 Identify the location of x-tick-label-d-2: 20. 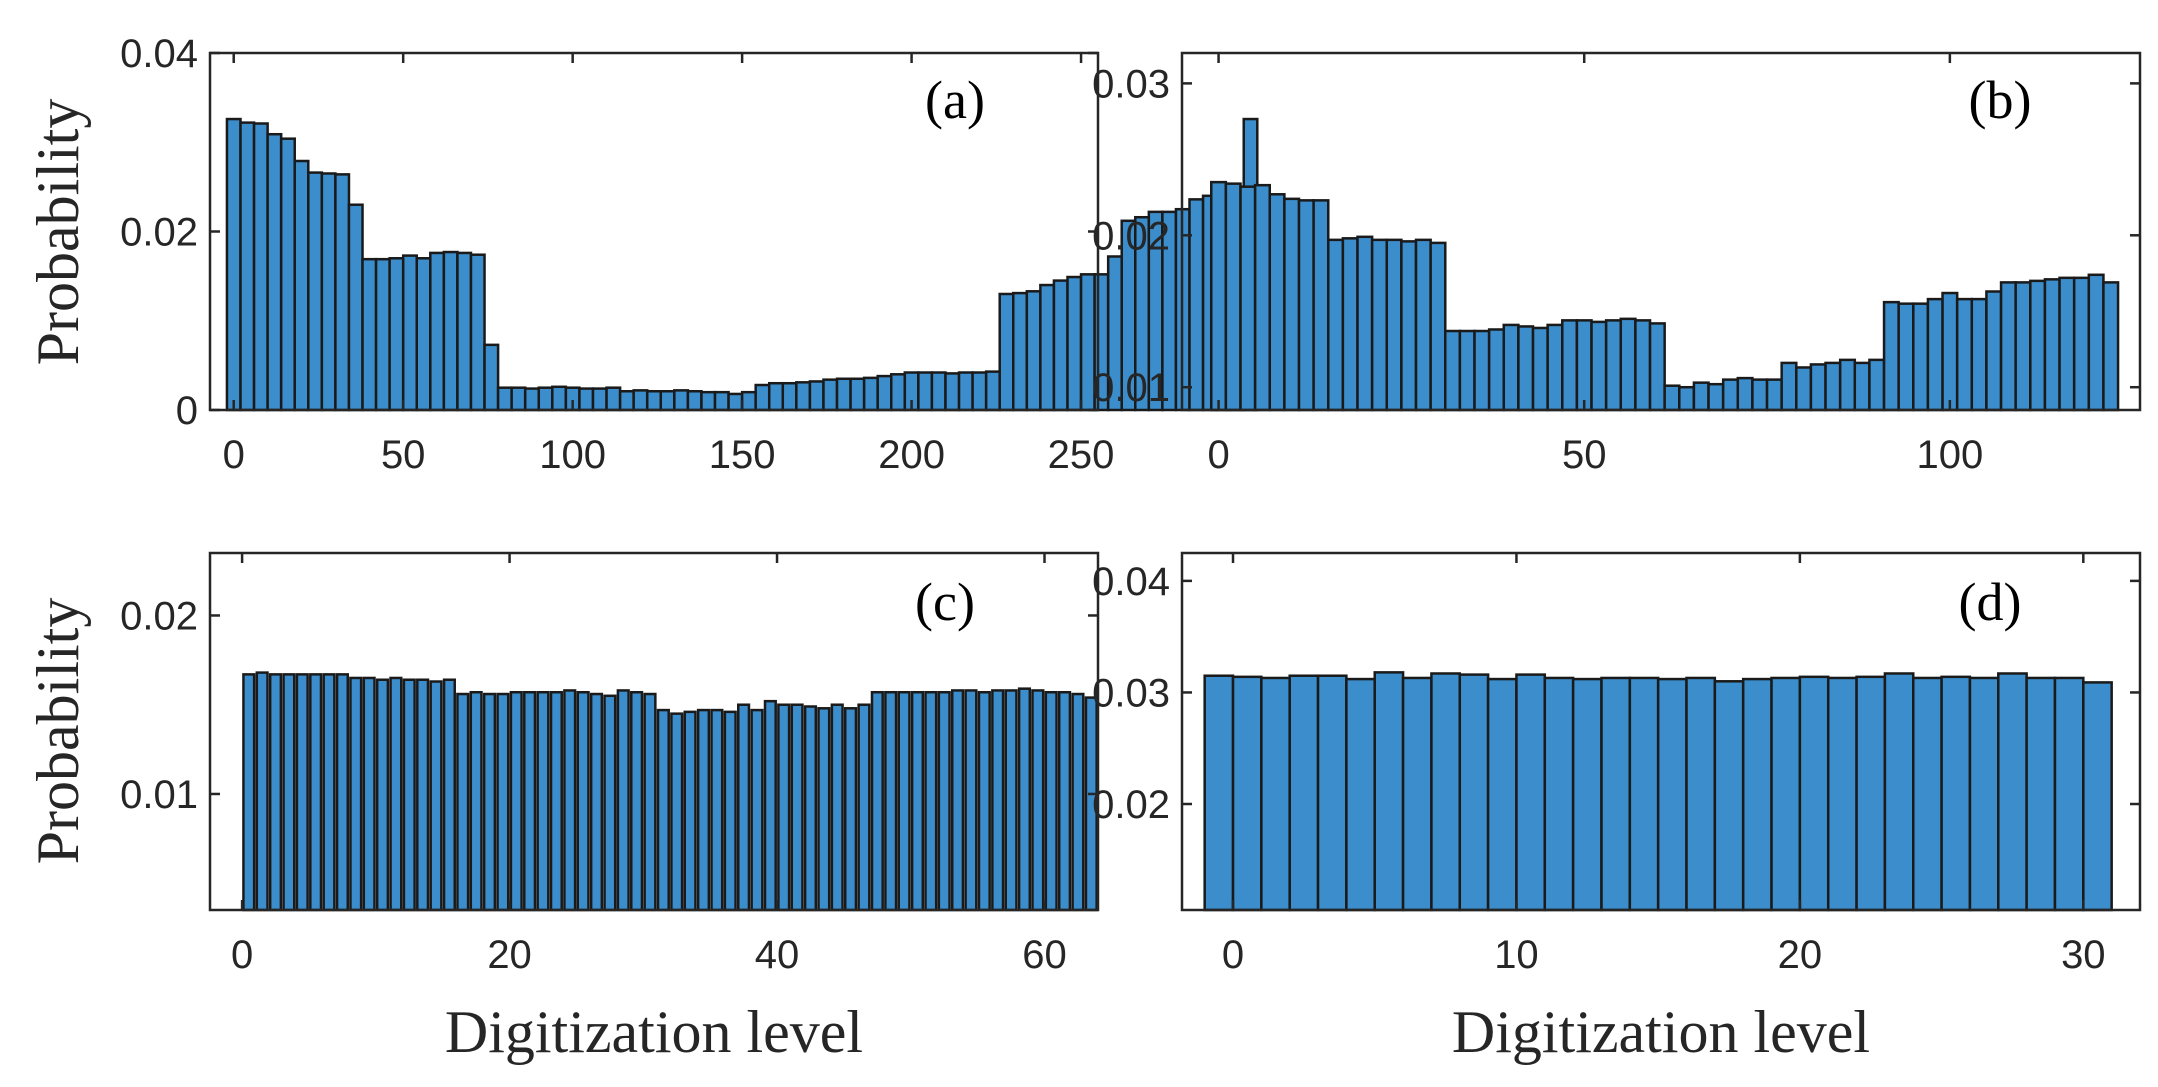
(1800, 955).